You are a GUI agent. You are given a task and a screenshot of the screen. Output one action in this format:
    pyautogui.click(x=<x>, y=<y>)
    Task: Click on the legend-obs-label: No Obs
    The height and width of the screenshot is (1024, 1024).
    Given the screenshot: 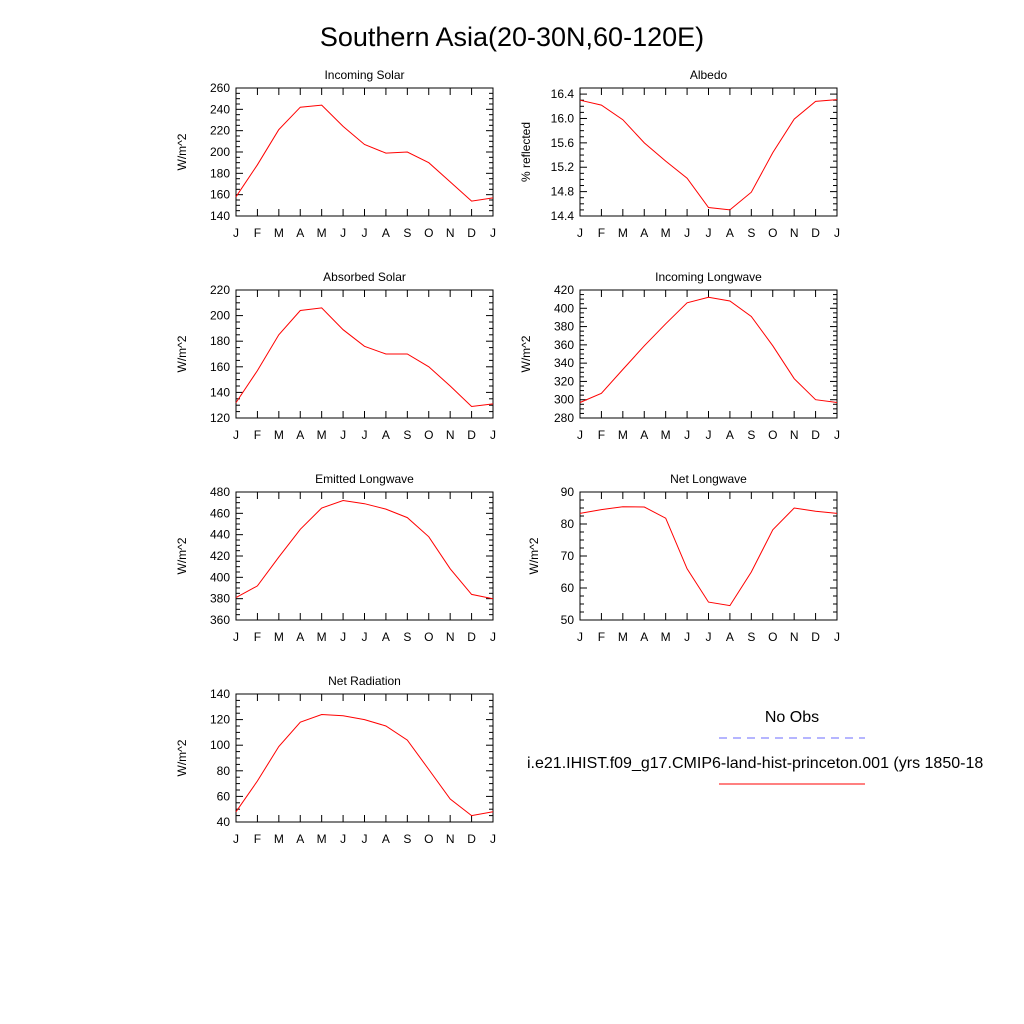 What is the action you would take?
    pyautogui.click(x=792, y=717)
    